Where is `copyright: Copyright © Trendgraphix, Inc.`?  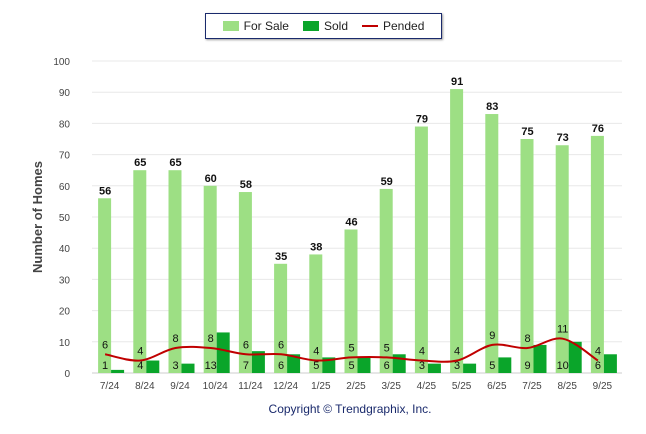 copyright: Copyright © Trendgraphix, Inc. is located at coordinates (350, 409).